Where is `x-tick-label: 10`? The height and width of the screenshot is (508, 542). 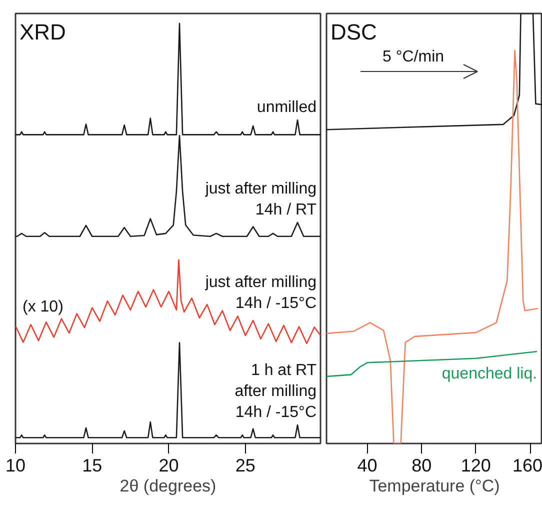 x-tick-label: 10 is located at coordinates (15, 466).